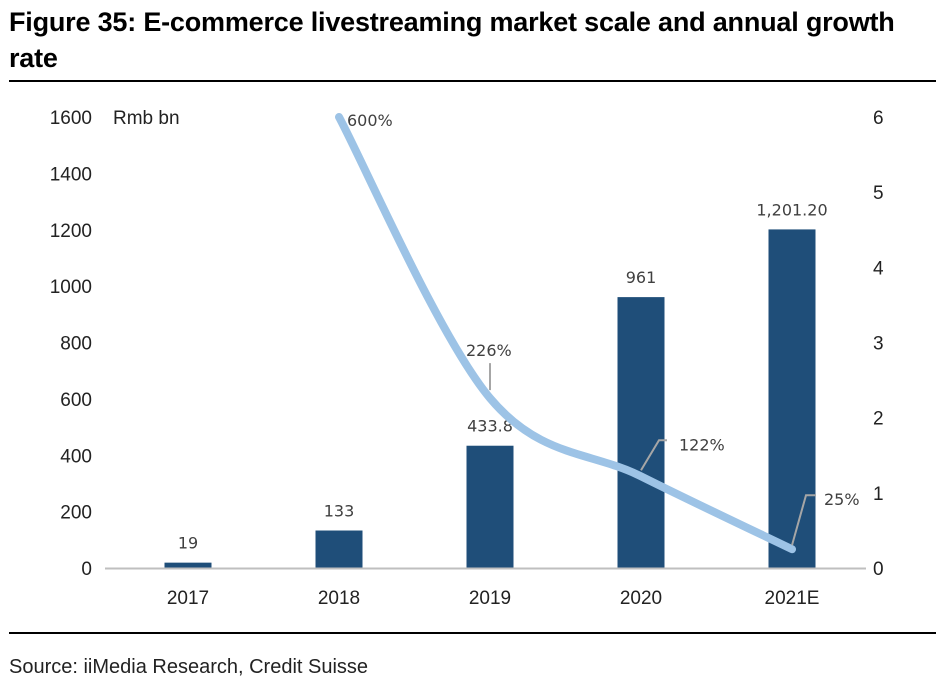  Describe the element at coordinates (490, 426) in the screenshot. I see `bar-data-label: 433.8` at that location.